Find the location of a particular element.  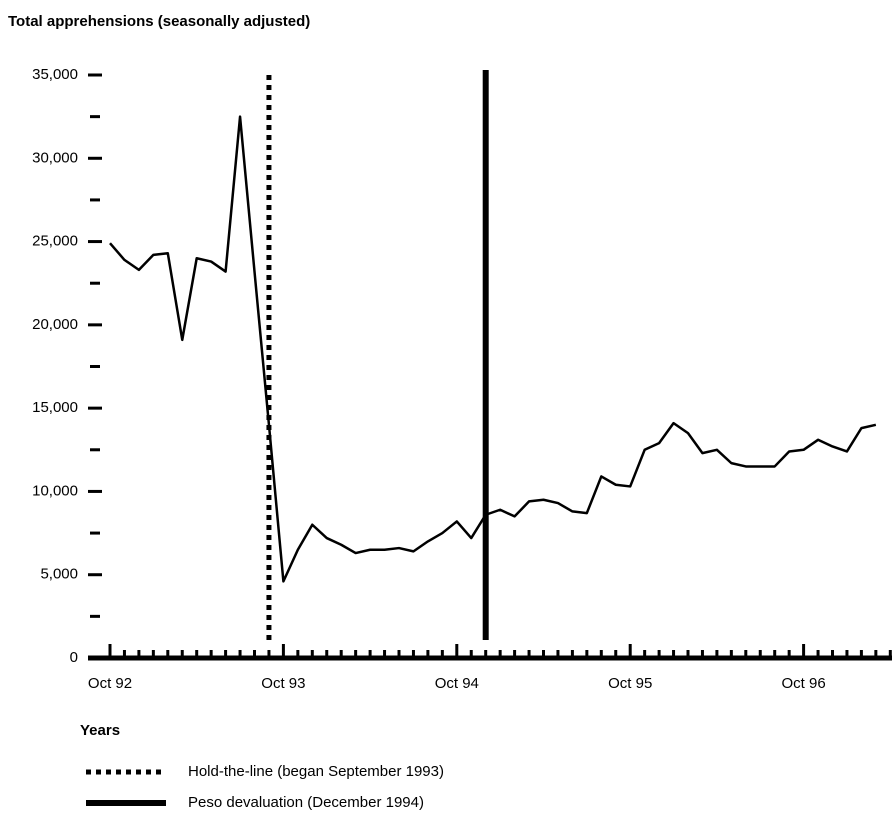

x-axis-label: Years is located at coordinates (100, 730).